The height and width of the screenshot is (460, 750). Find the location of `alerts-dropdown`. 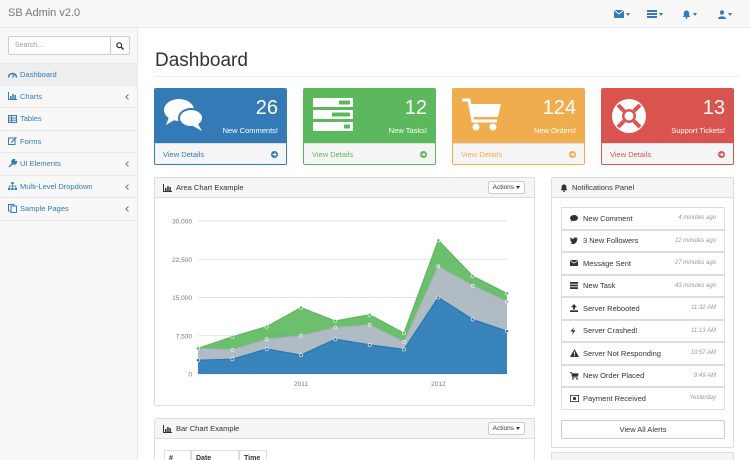

alerts-dropdown is located at coordinates (689, 14).